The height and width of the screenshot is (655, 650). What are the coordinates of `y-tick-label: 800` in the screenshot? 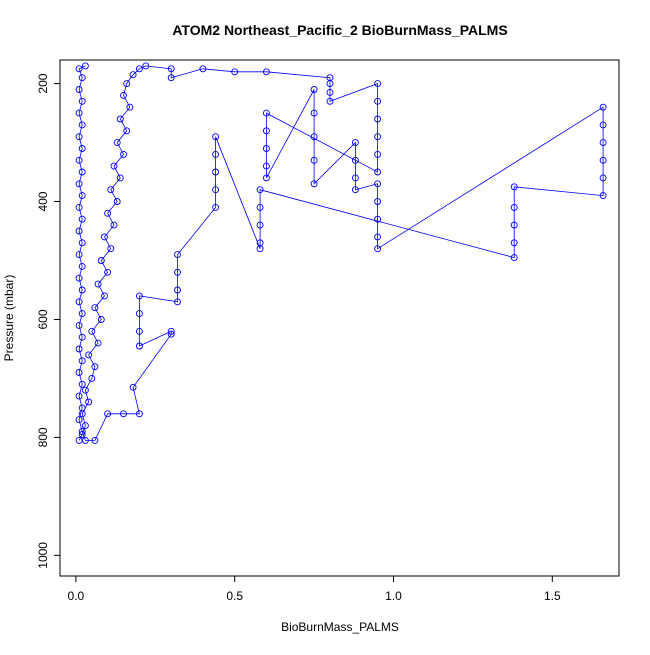 It's located at (43, 437).